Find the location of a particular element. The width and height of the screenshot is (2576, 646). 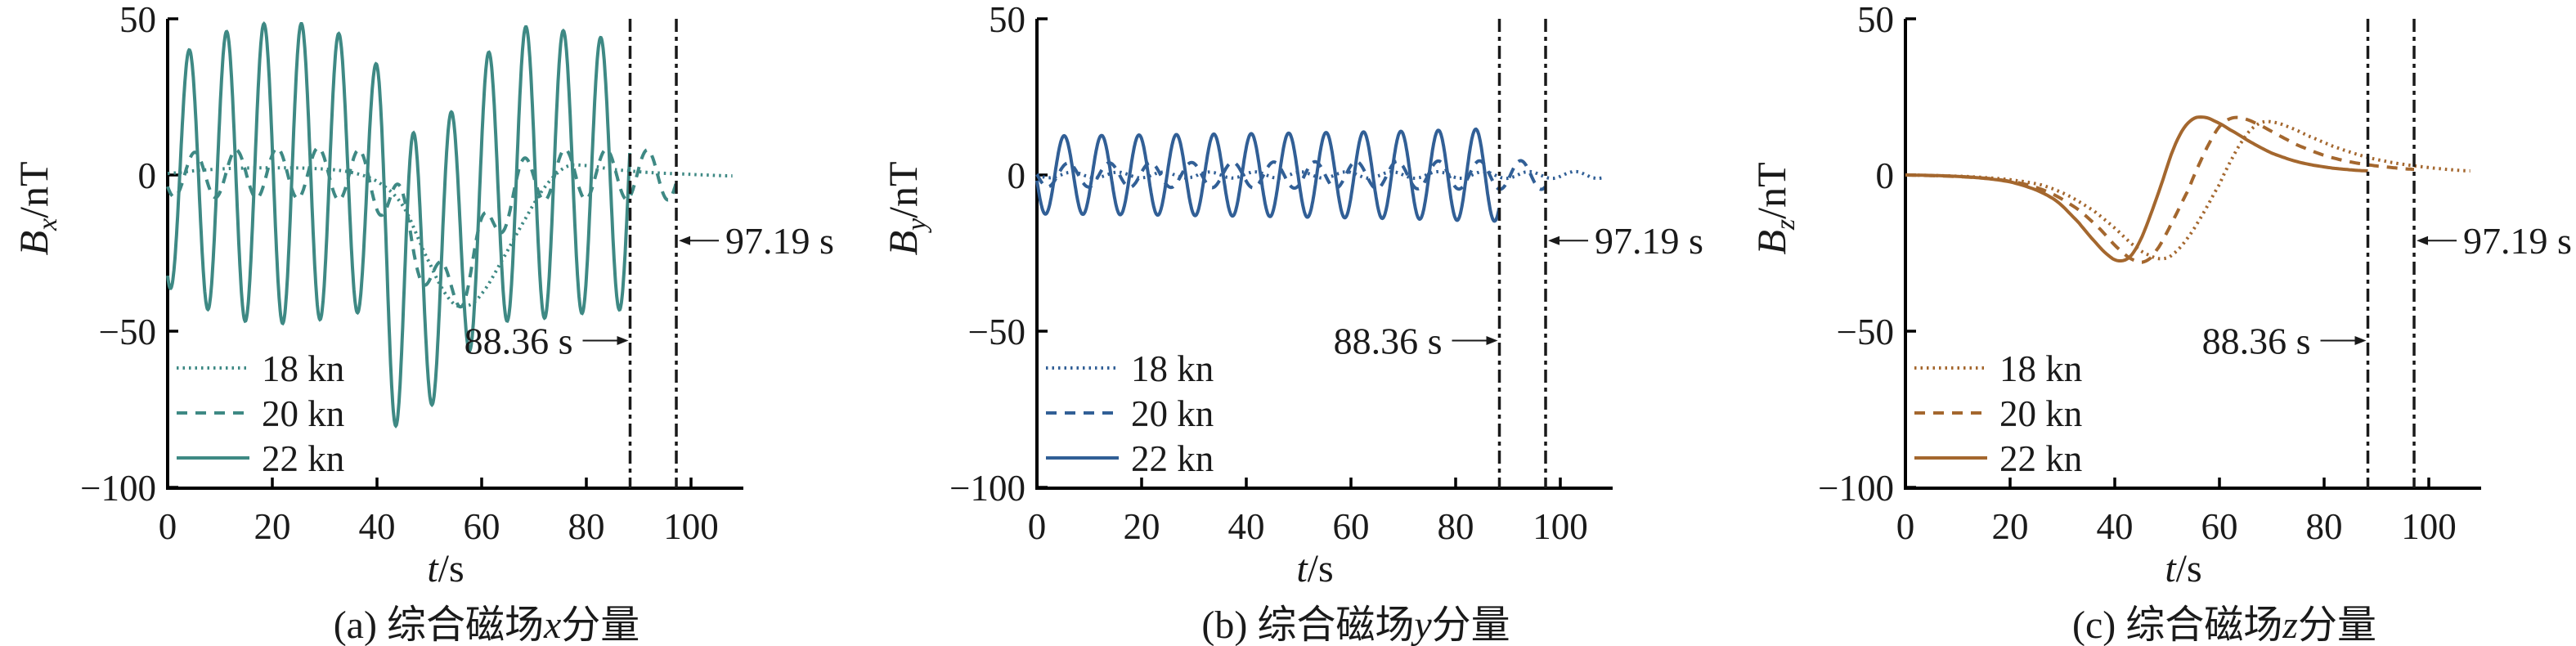

subplot-caption: (b) 综合磁场y分量 is located at coordinates (1356, 619).